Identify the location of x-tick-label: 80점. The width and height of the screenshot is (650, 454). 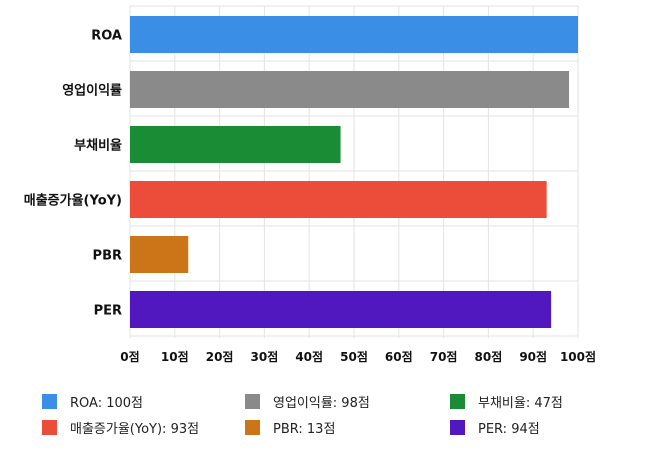
(489, 356).